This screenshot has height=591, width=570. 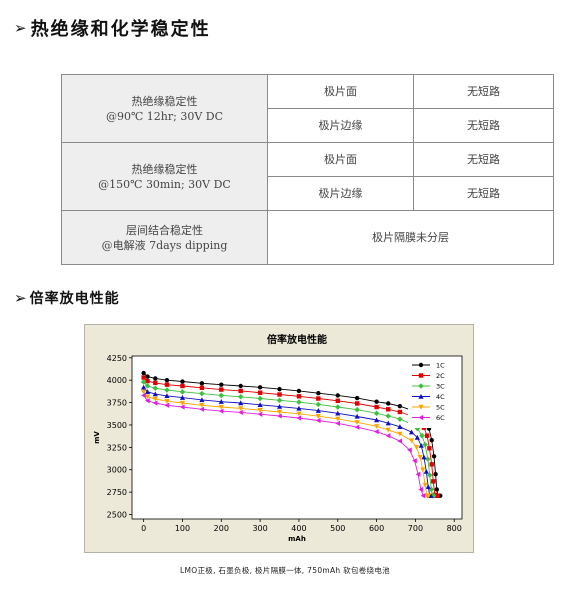 I want to click on y-tick-label: 2750, so click(x=117, y=492).